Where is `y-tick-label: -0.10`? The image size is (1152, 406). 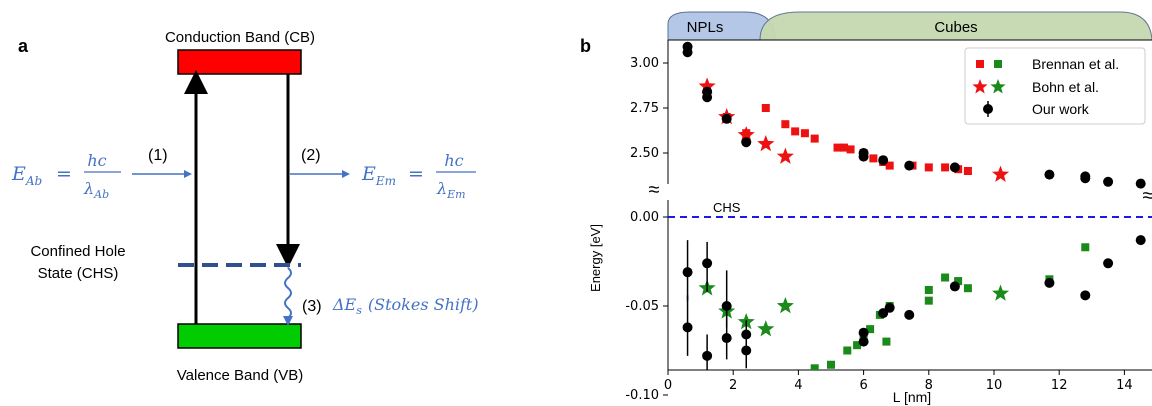
y-tick-label: -0.10 is located at coordinates (642, 395).